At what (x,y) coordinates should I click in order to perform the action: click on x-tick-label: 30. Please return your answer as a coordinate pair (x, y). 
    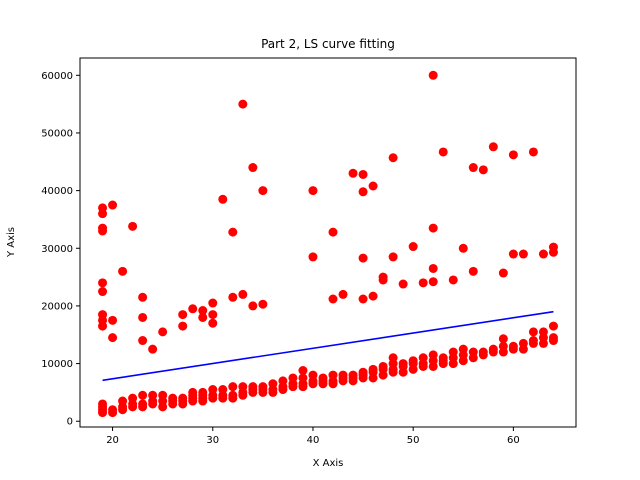
    Looking at the image, I should click on (212, 440).